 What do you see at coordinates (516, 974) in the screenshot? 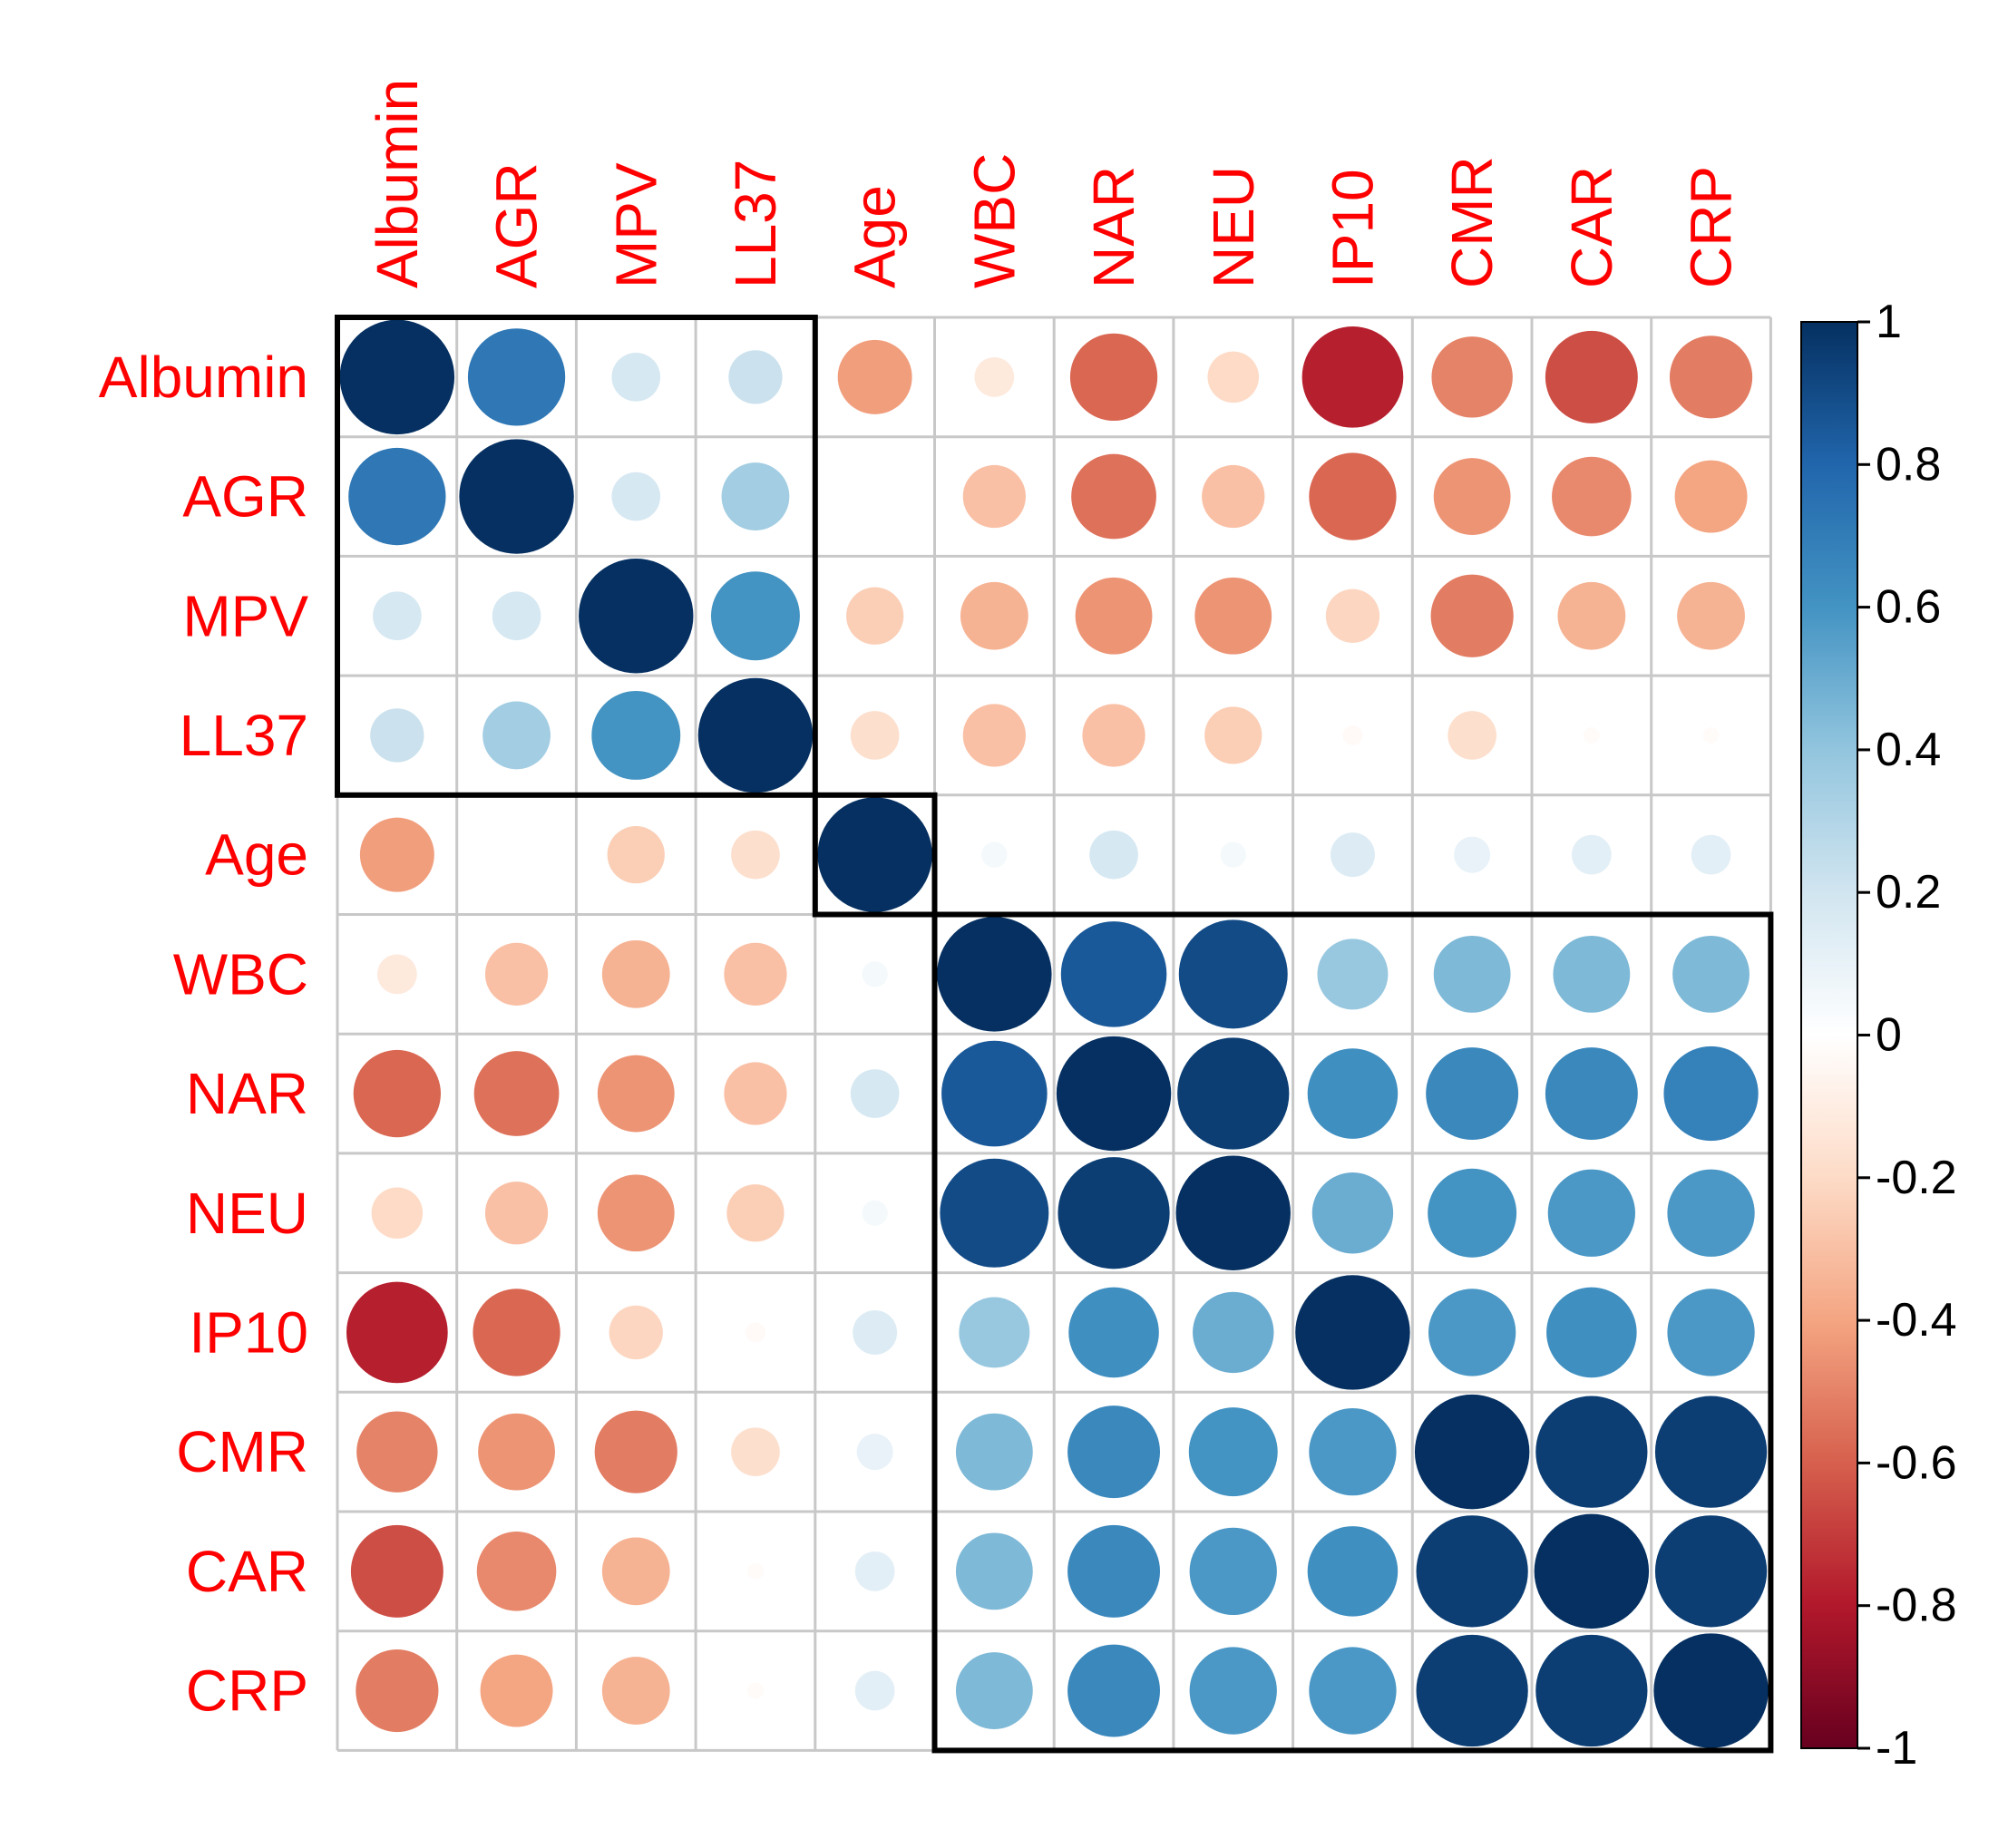
I see `corr-circle-wbc-agr` at bounding box center [516, 974].